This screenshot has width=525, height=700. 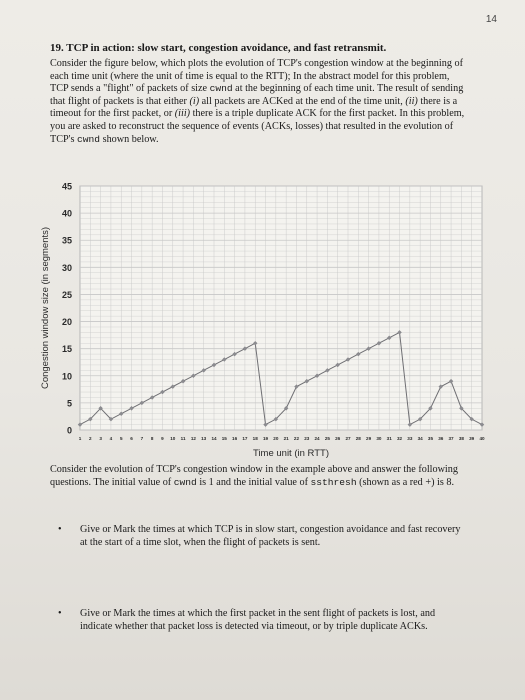 What do you see at coordinates (307, 438) in the screenshot?
I see `x-tick-label: 23` at bounding box center [307, 438].